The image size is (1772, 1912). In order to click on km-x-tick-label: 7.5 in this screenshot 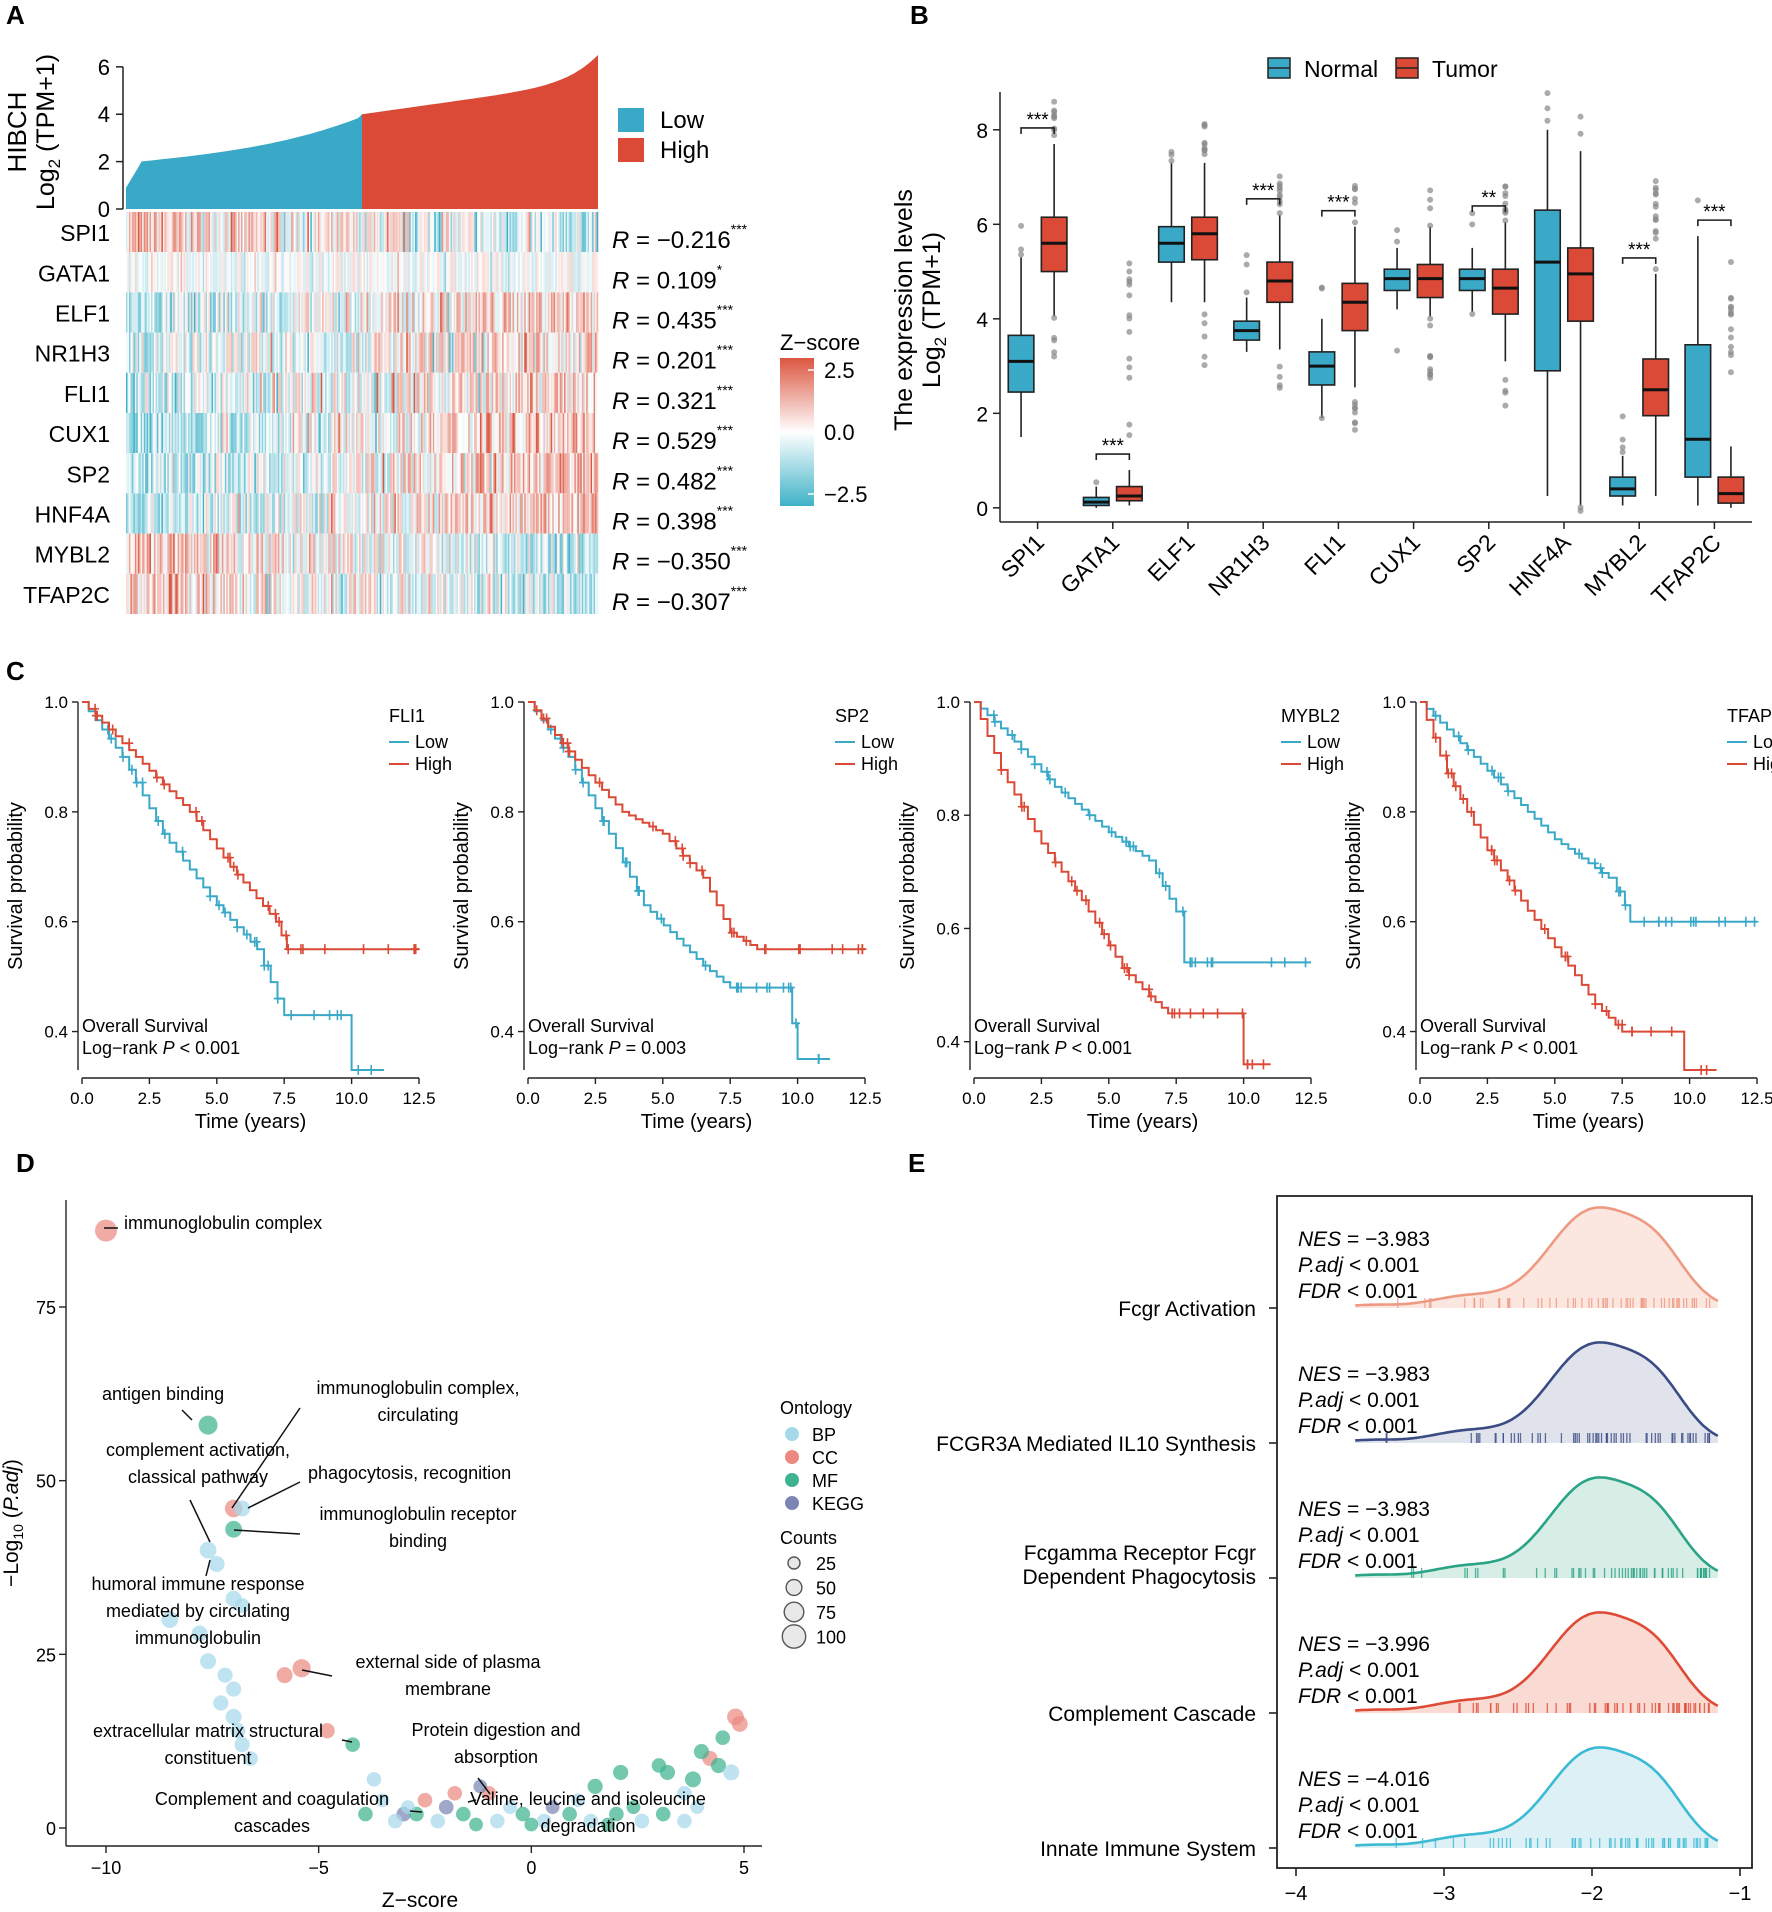, I will do `click(1622, 1098)`.